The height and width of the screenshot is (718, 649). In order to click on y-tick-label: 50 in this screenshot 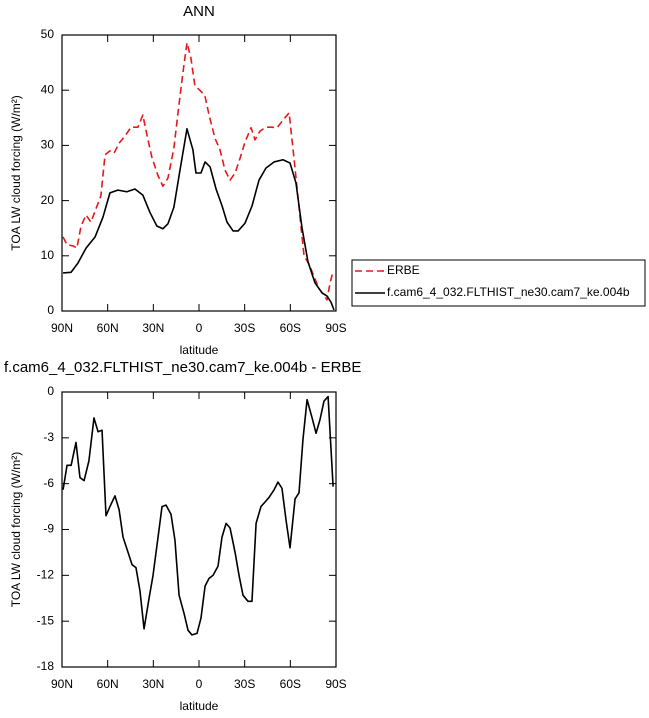, I will do `click(48, 34)`.